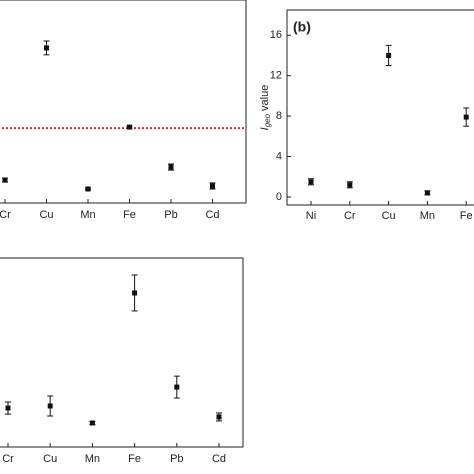  What do you see at coordinates (276, 76) in the screenshot?
I see `y-tick-label: 12` at bounding box center [276, 76].